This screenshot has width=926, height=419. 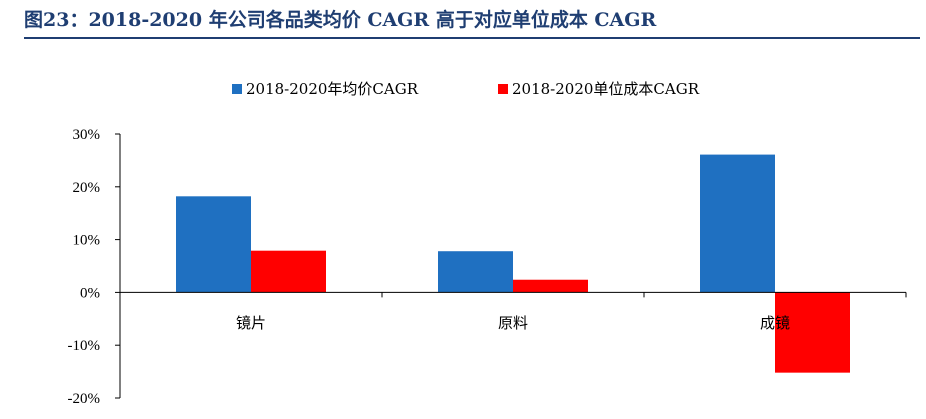 What do you see at coordinates (332, 89) in the screenshot?
I see `legend-label: 2018-2020年均价CAGR` at bounding box center [332, 89].